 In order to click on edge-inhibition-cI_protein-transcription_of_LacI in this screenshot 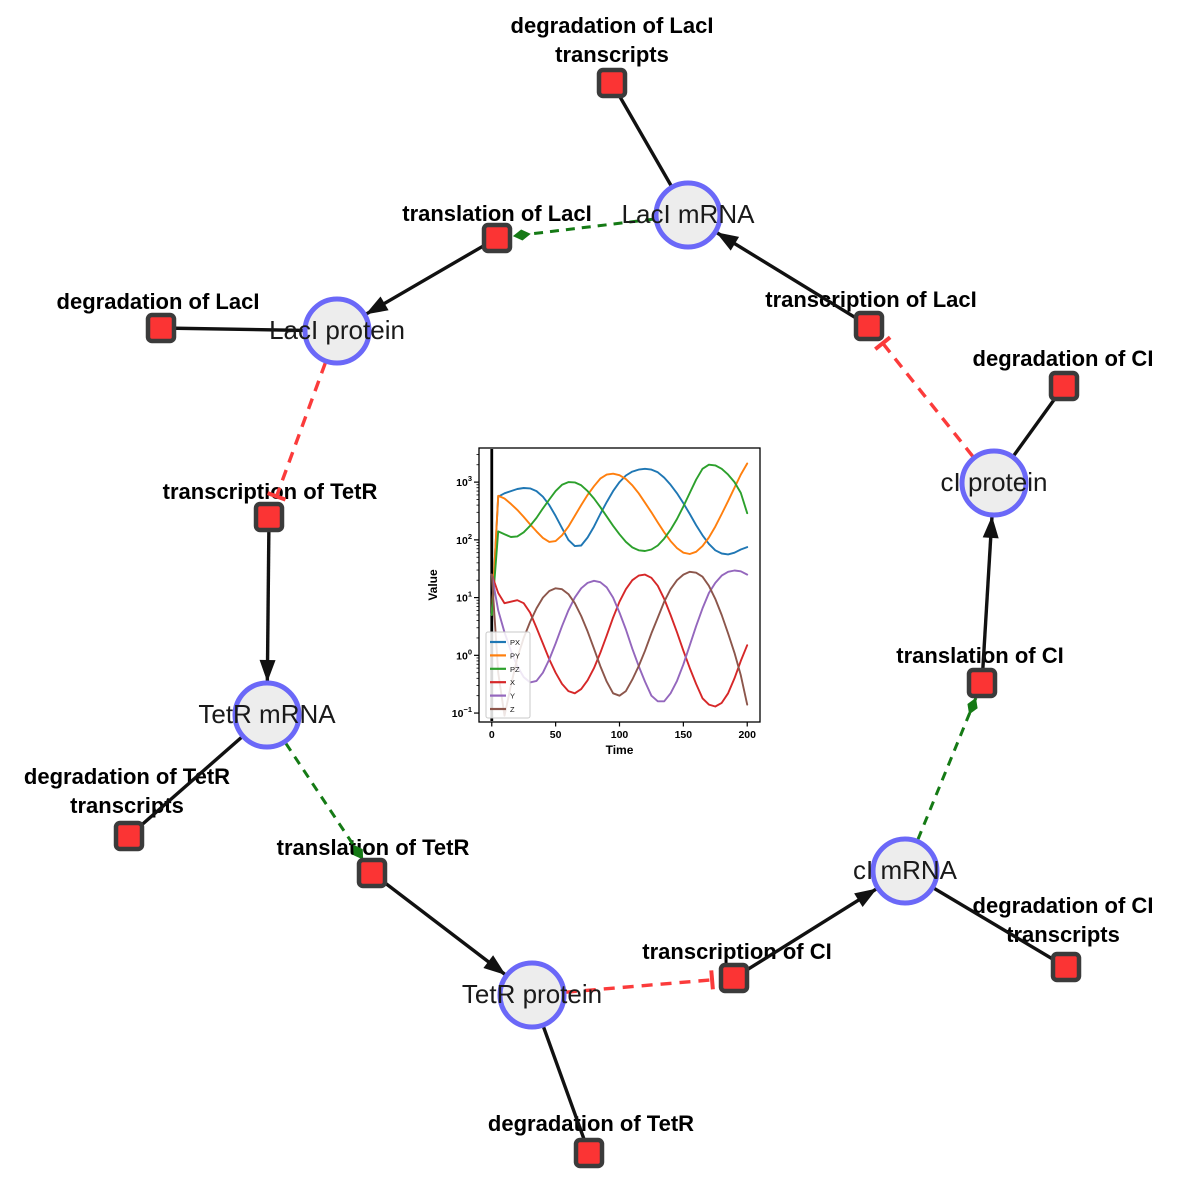, I will do `click(924, 396)`.